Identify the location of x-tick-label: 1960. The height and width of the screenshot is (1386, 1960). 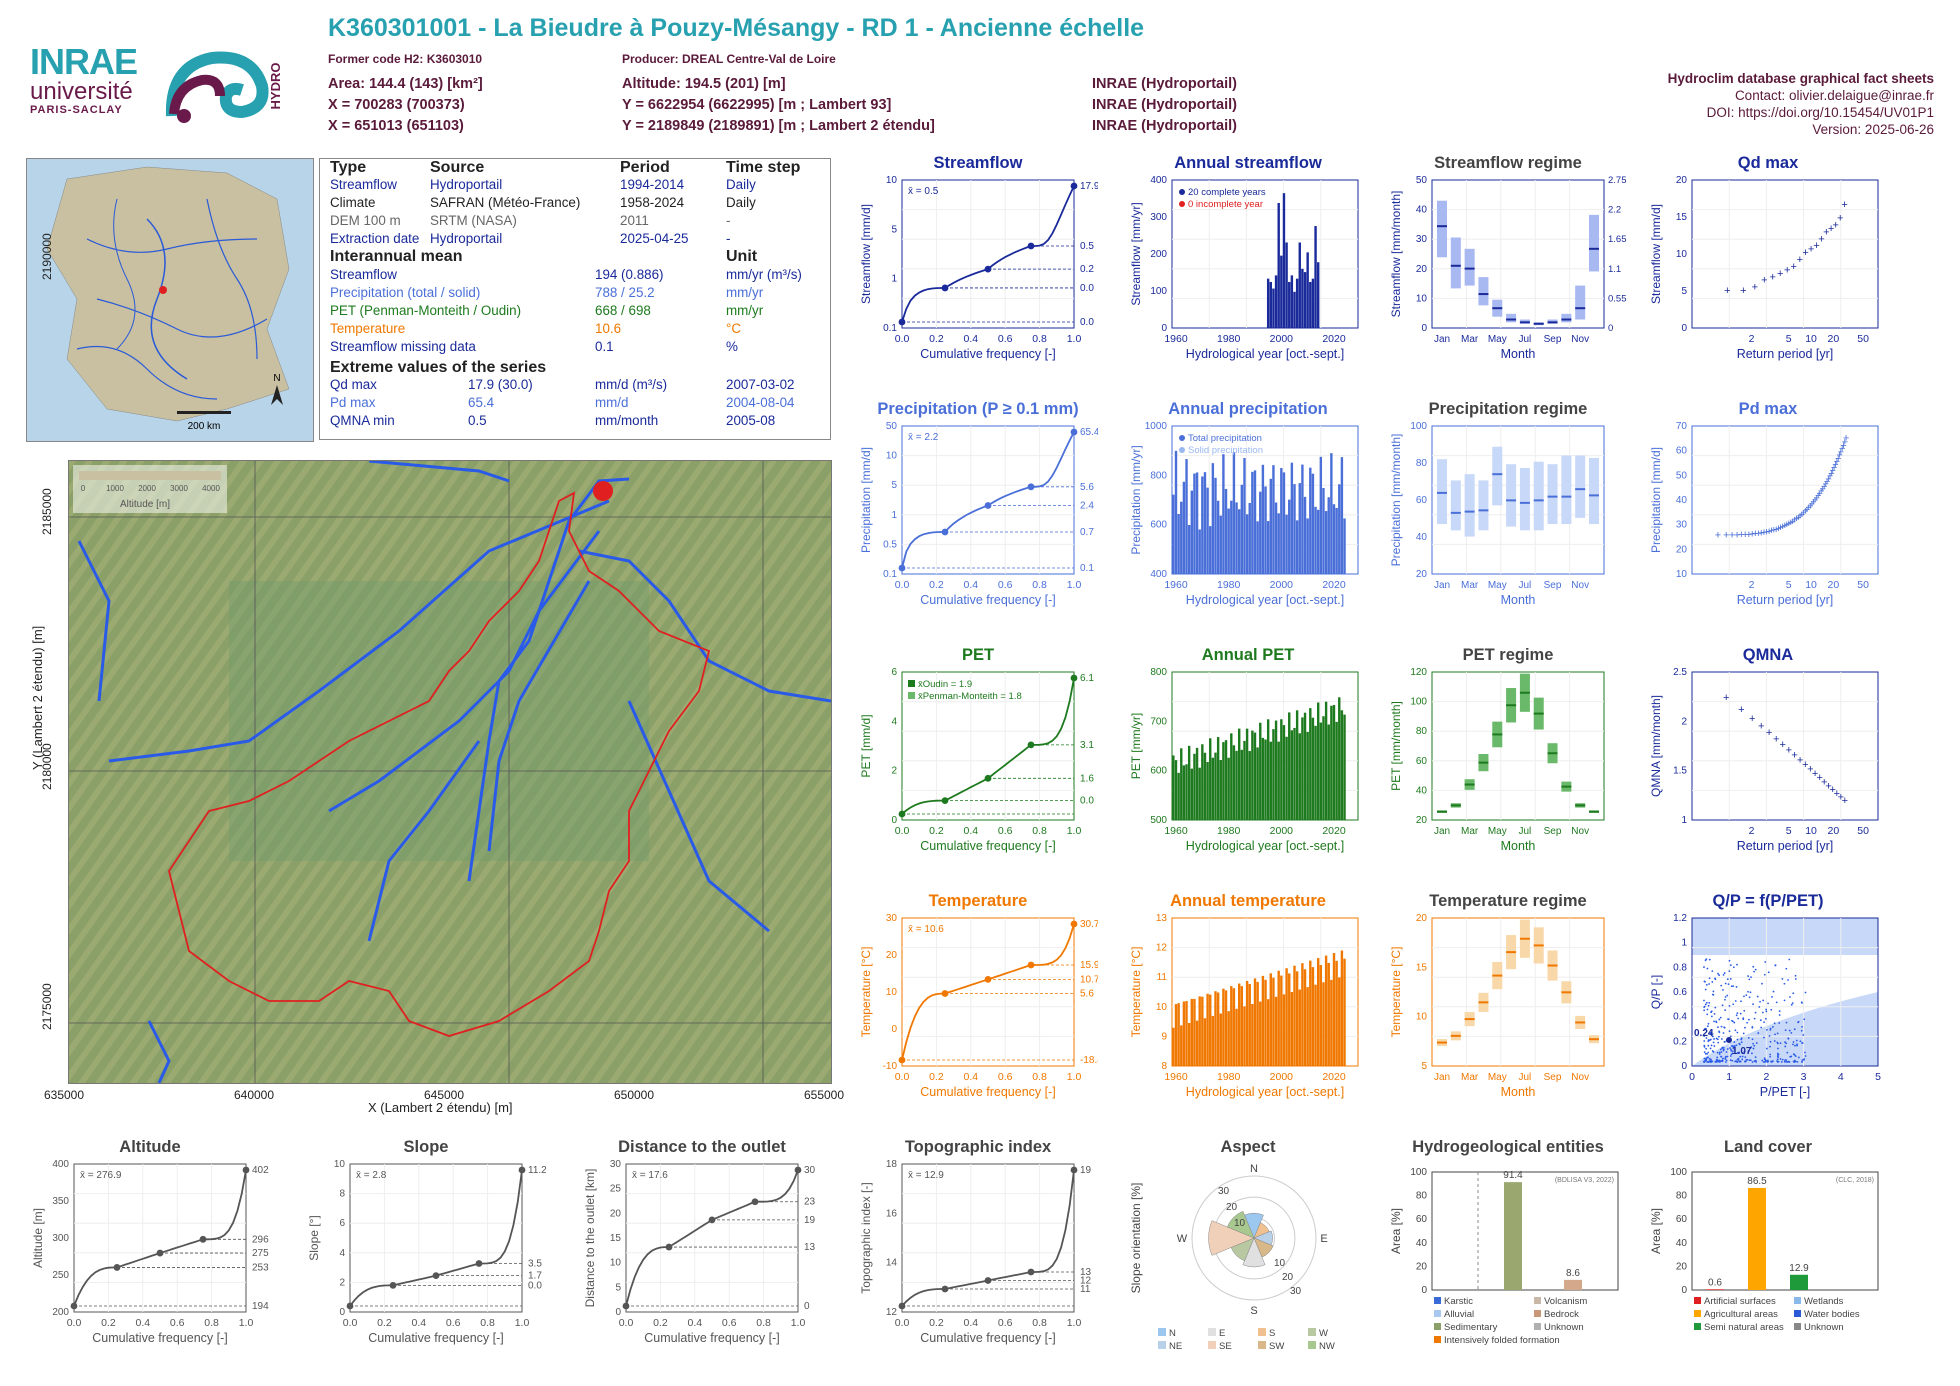
(1176, 831).